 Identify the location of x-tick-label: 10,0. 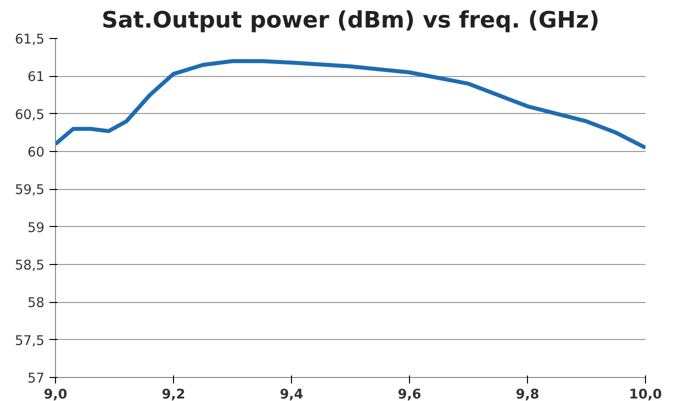
(645, 394).